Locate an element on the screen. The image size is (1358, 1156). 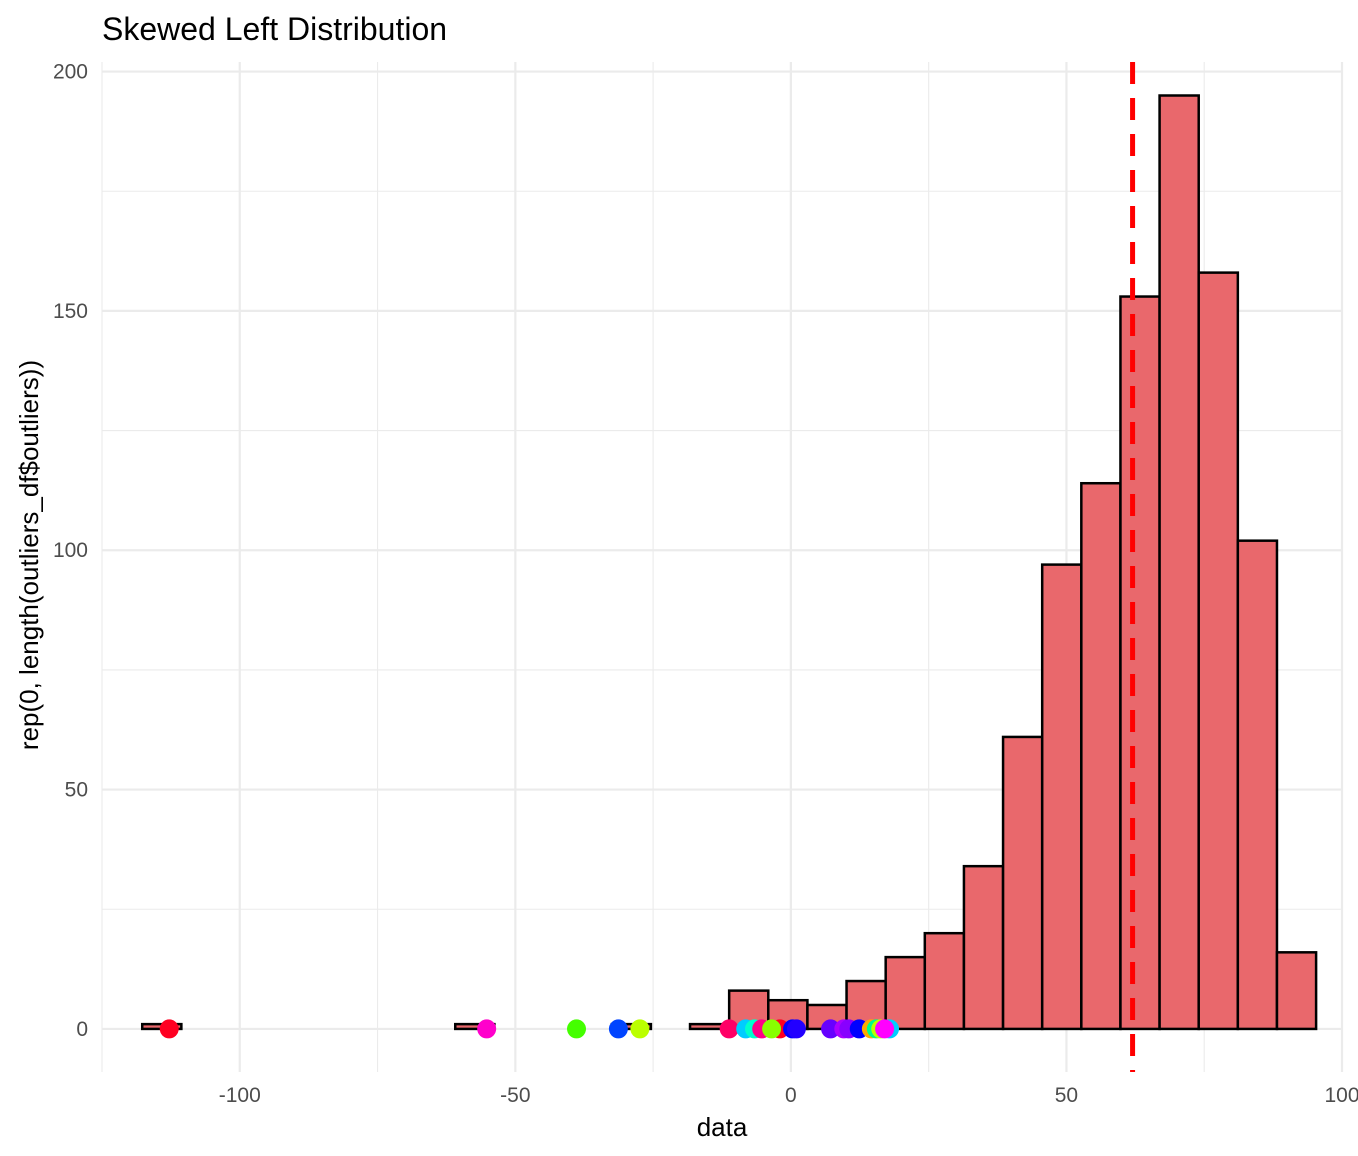
y-axis-ticks: 0 50 100 150 200 is located at coordinates (70, 551).